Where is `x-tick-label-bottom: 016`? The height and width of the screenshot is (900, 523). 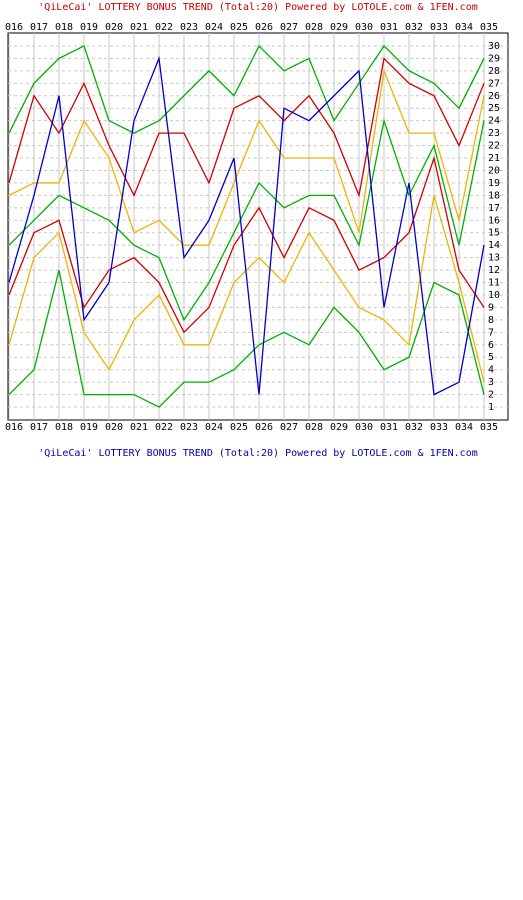
x-tick-label-bottom: 016 is located at coordinates (14, 427).